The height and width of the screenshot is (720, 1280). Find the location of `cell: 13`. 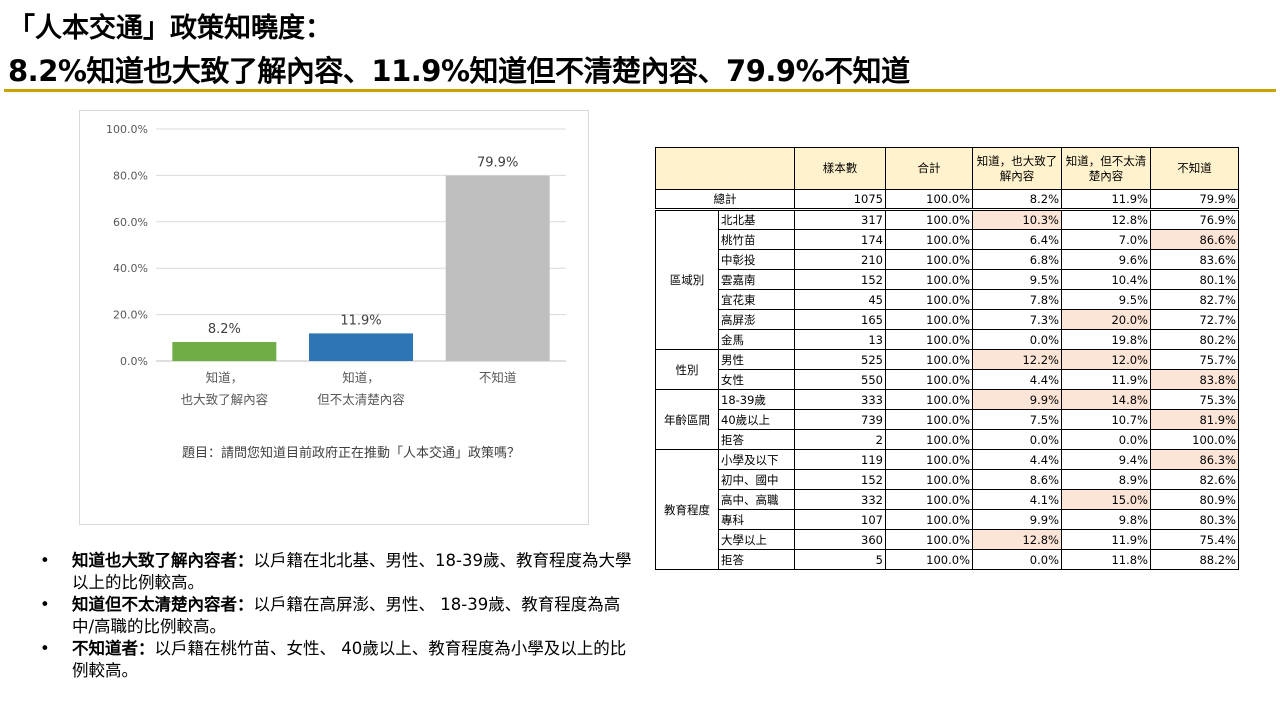

cell: 13 is located at coordinates (840, 339).